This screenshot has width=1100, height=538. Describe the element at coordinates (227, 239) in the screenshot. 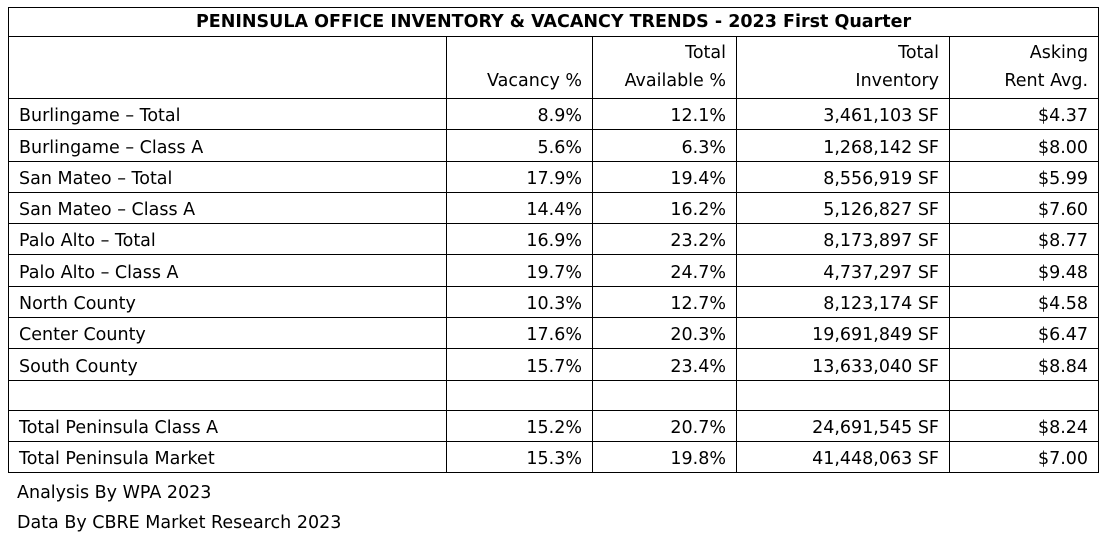

I see `row-name: Palo Alto – Total` at that location.